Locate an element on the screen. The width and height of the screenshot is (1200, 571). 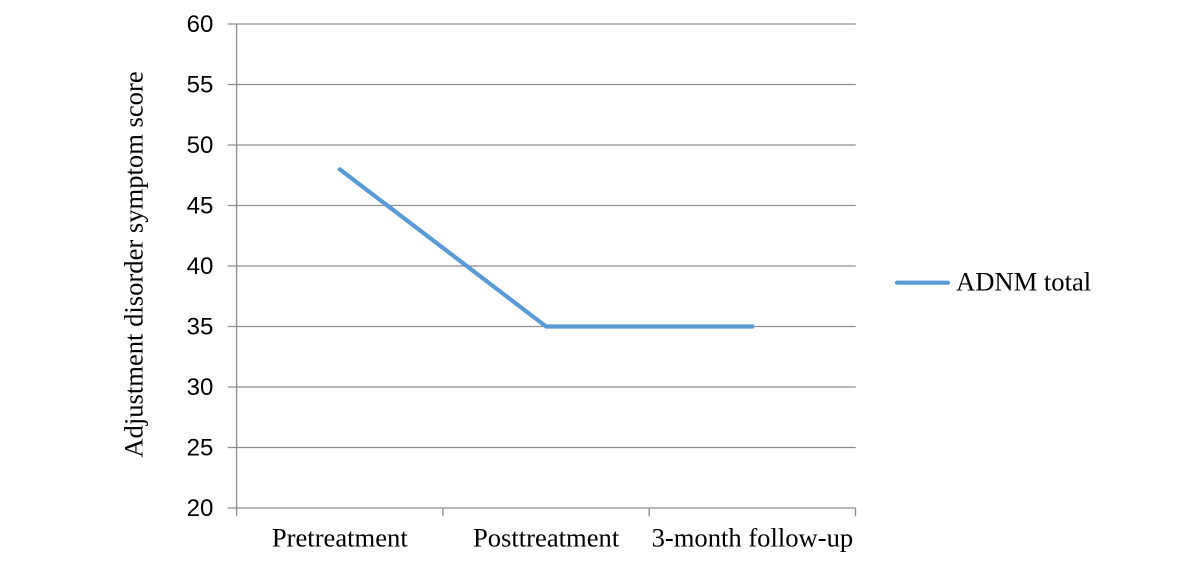
svg-text: 40 is located at coordinates (200, 266).